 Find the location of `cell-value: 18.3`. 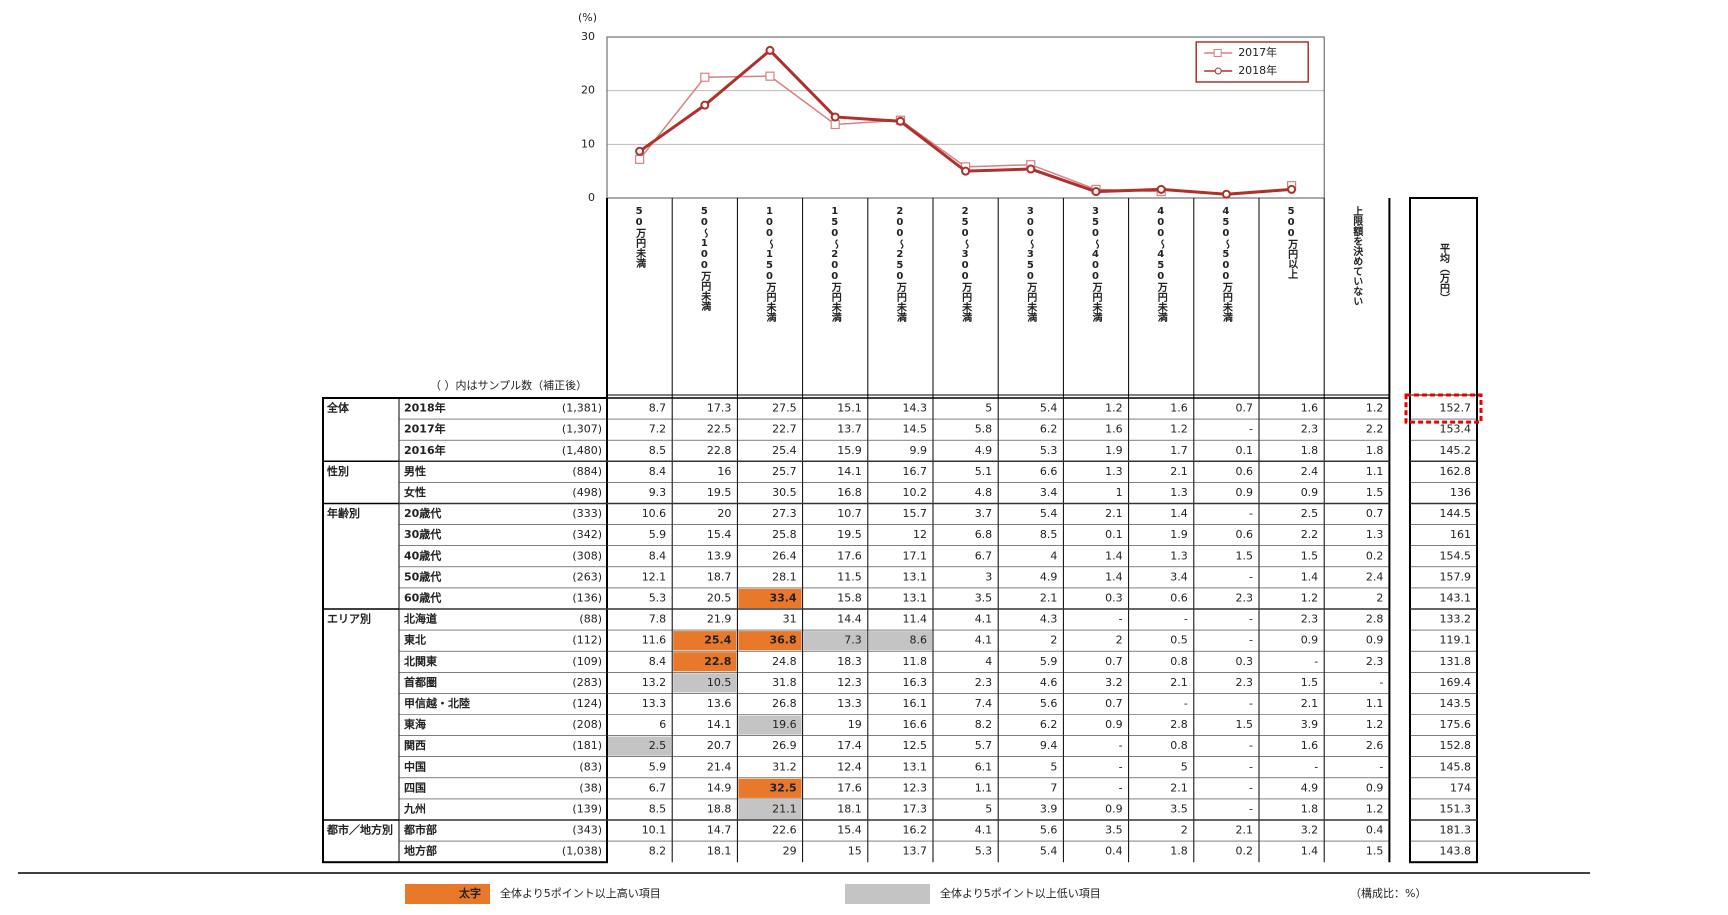

cell-value: 18.3 is located at coordinates (849, 661).